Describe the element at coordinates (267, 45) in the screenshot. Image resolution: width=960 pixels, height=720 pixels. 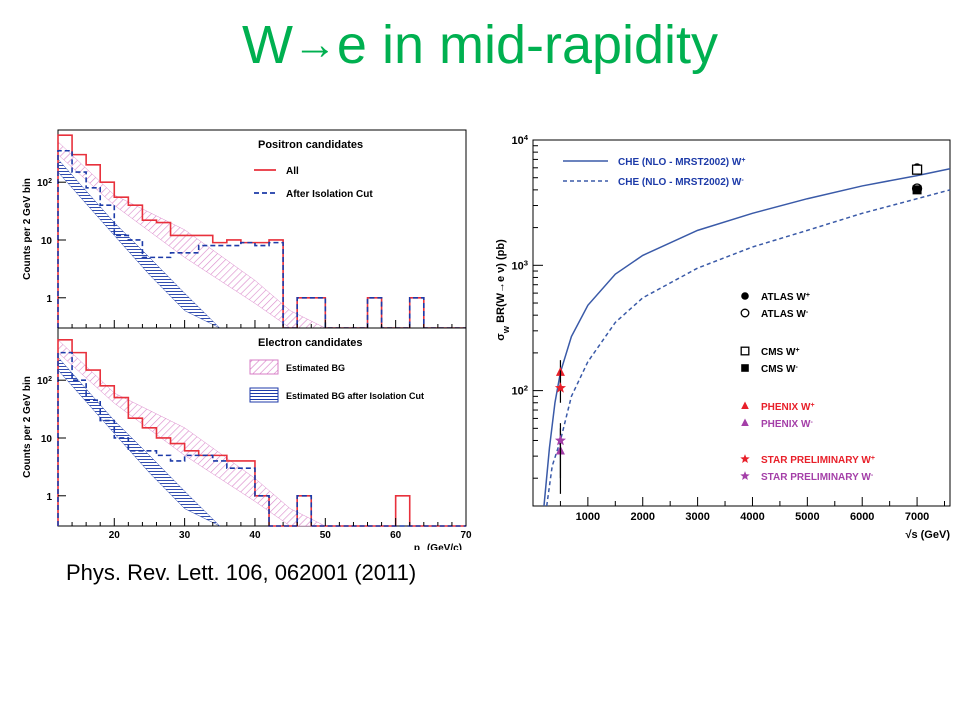
I see `title-prefix: W` at that location.